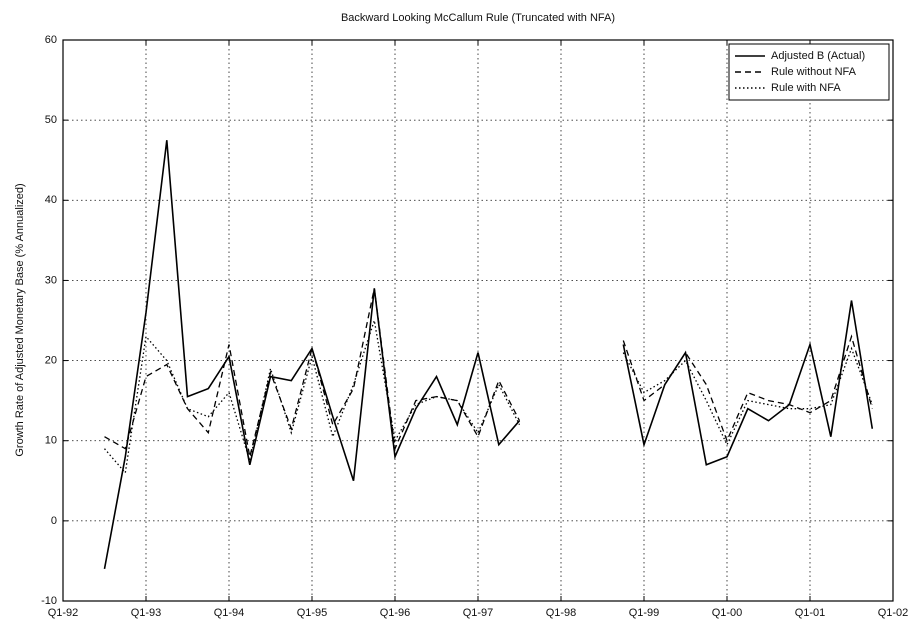  What do you see at coordinates (63, 613) in the screenshot?
I see `x-tick-label: Q1-92` at bounding box center [63, 613].